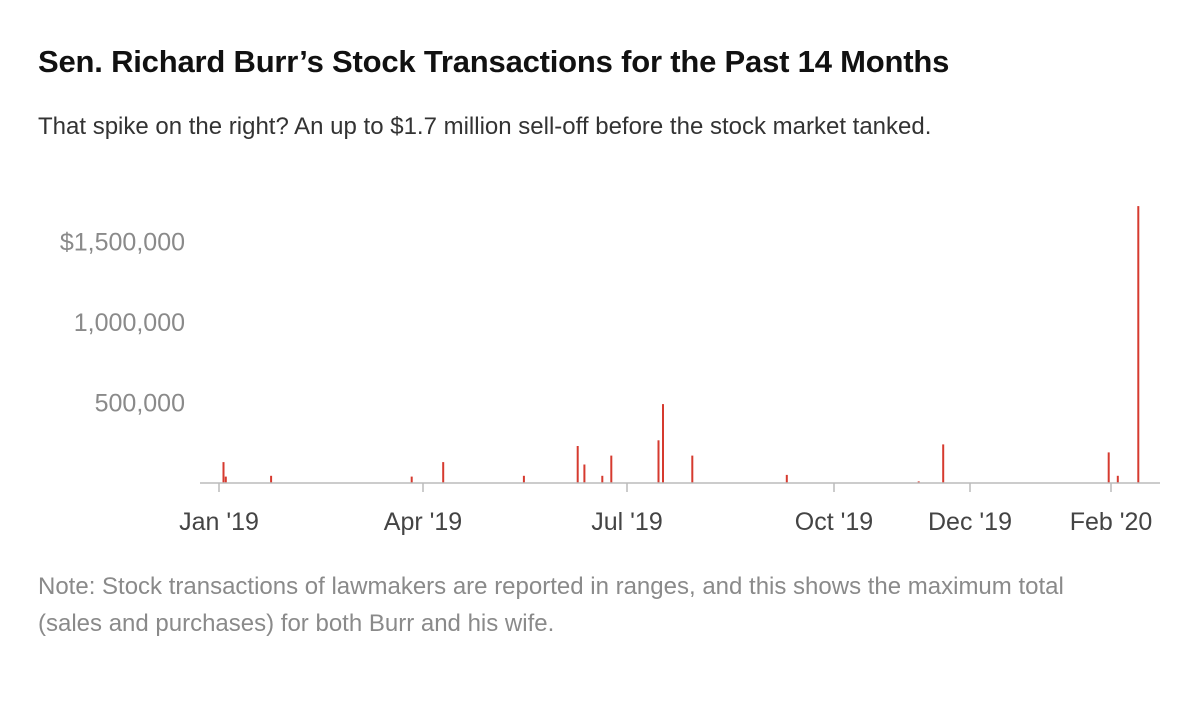 This screenshot has height=703, width=1200. Describe the element at coordinates (834, 522) in the screenshot. I see `x-tick-label: Oct '19` at that location.